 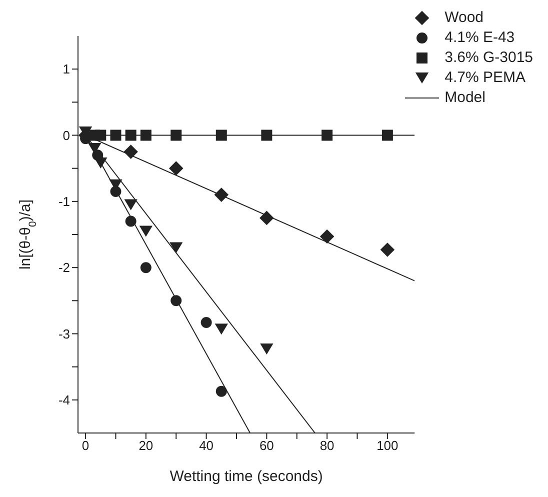 What do you see at coordinates (66, 135) in the screenshot?
I see `y-tick-label: 0` at bounding box center [66, 135].